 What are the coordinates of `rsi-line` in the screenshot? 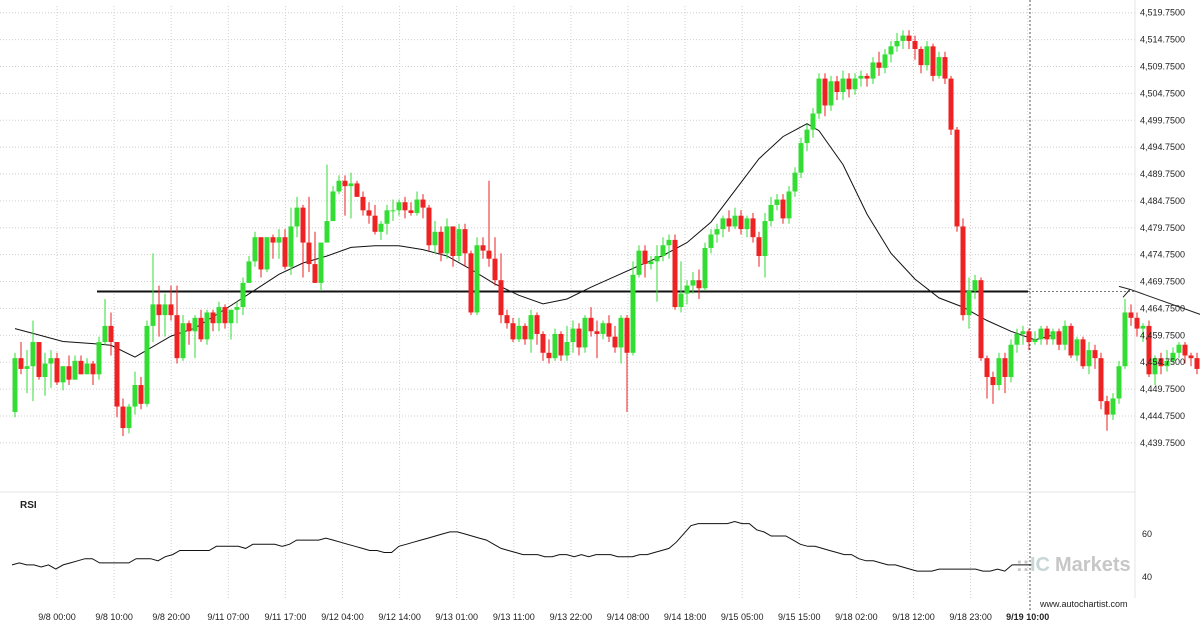 It's located at (522, 546).